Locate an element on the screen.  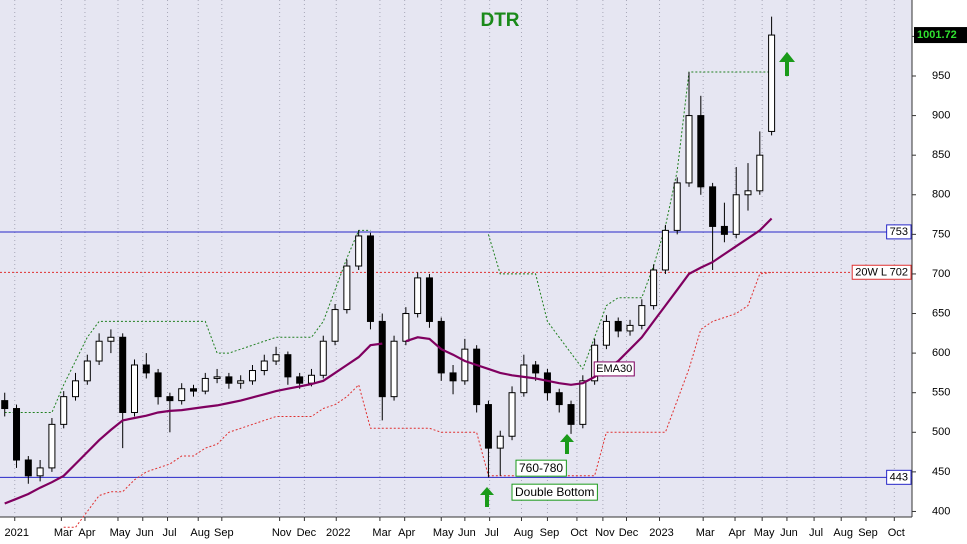
ema-label-box is located at coordinates (614, 369).